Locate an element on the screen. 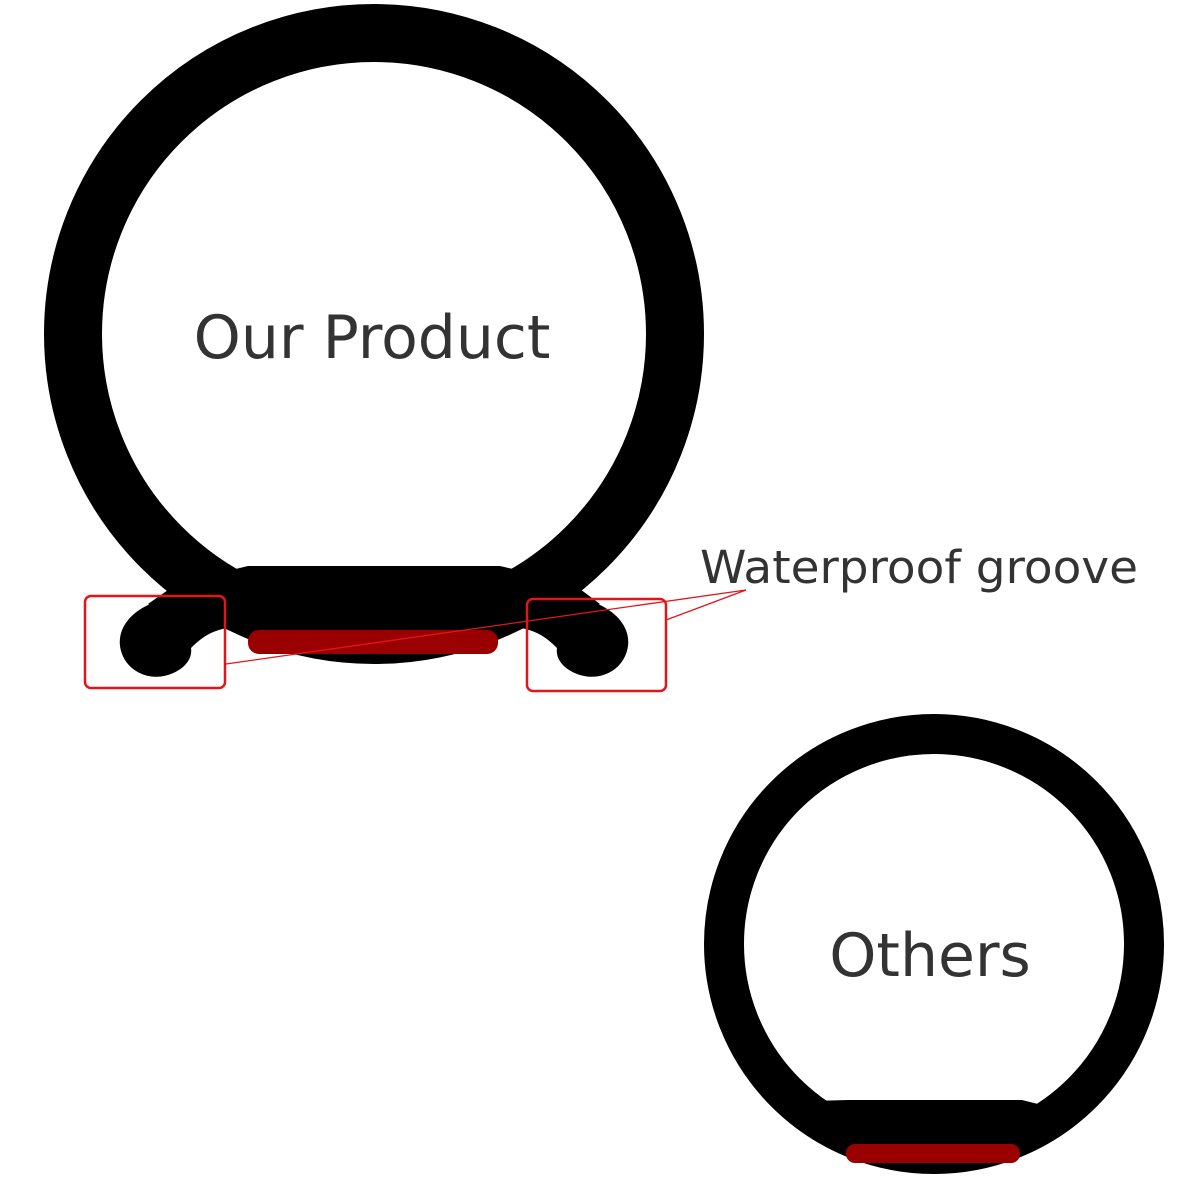 This screenshot has width=1200, height=1200. our-product-seal-base is located at coordinates (374, 596).